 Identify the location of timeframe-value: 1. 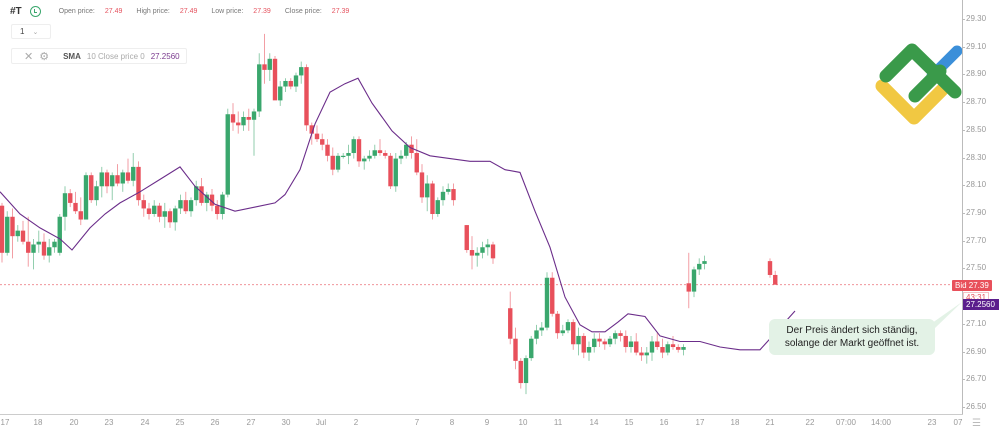
(22, 31).